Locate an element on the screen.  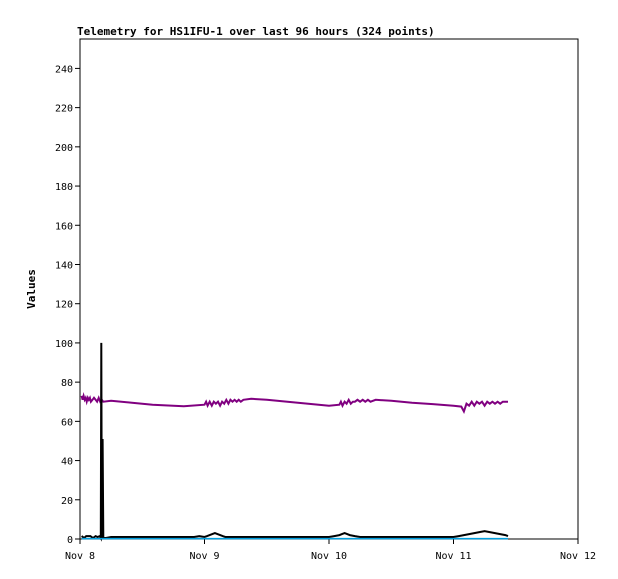
y-tick-label: 140 is located at coordinates (64, 265).